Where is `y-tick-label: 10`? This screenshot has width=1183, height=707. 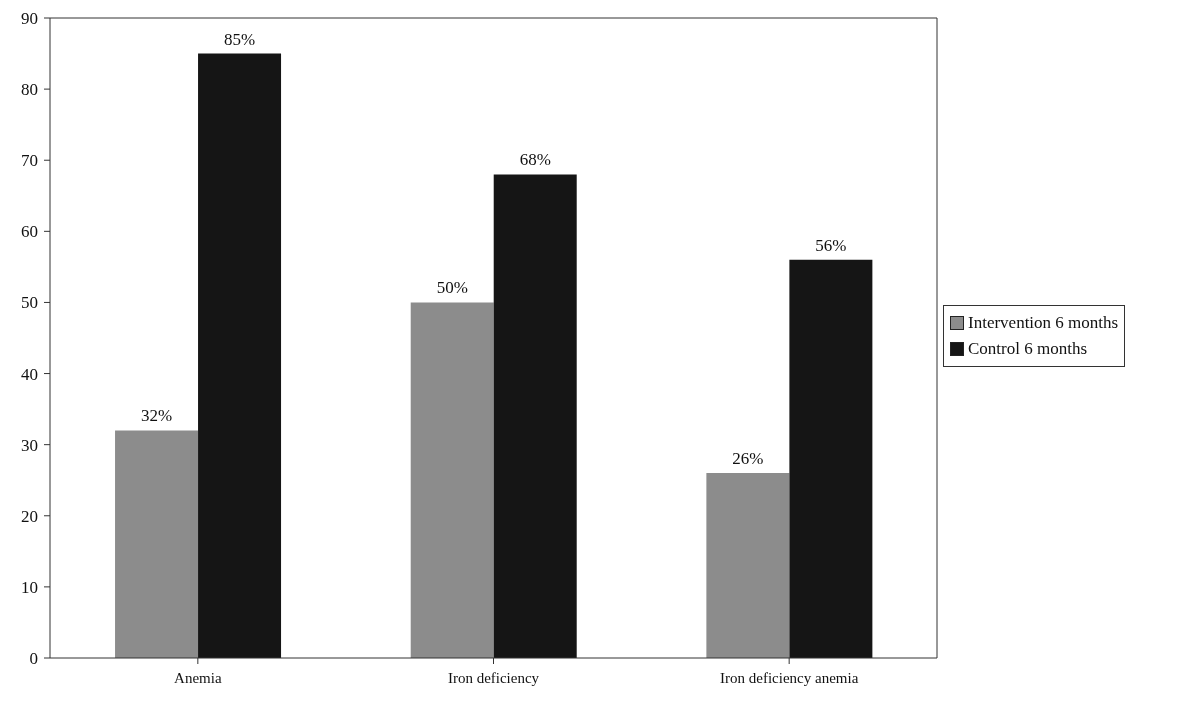 y-tick-label: 10 is located at coordinates (29, 587).